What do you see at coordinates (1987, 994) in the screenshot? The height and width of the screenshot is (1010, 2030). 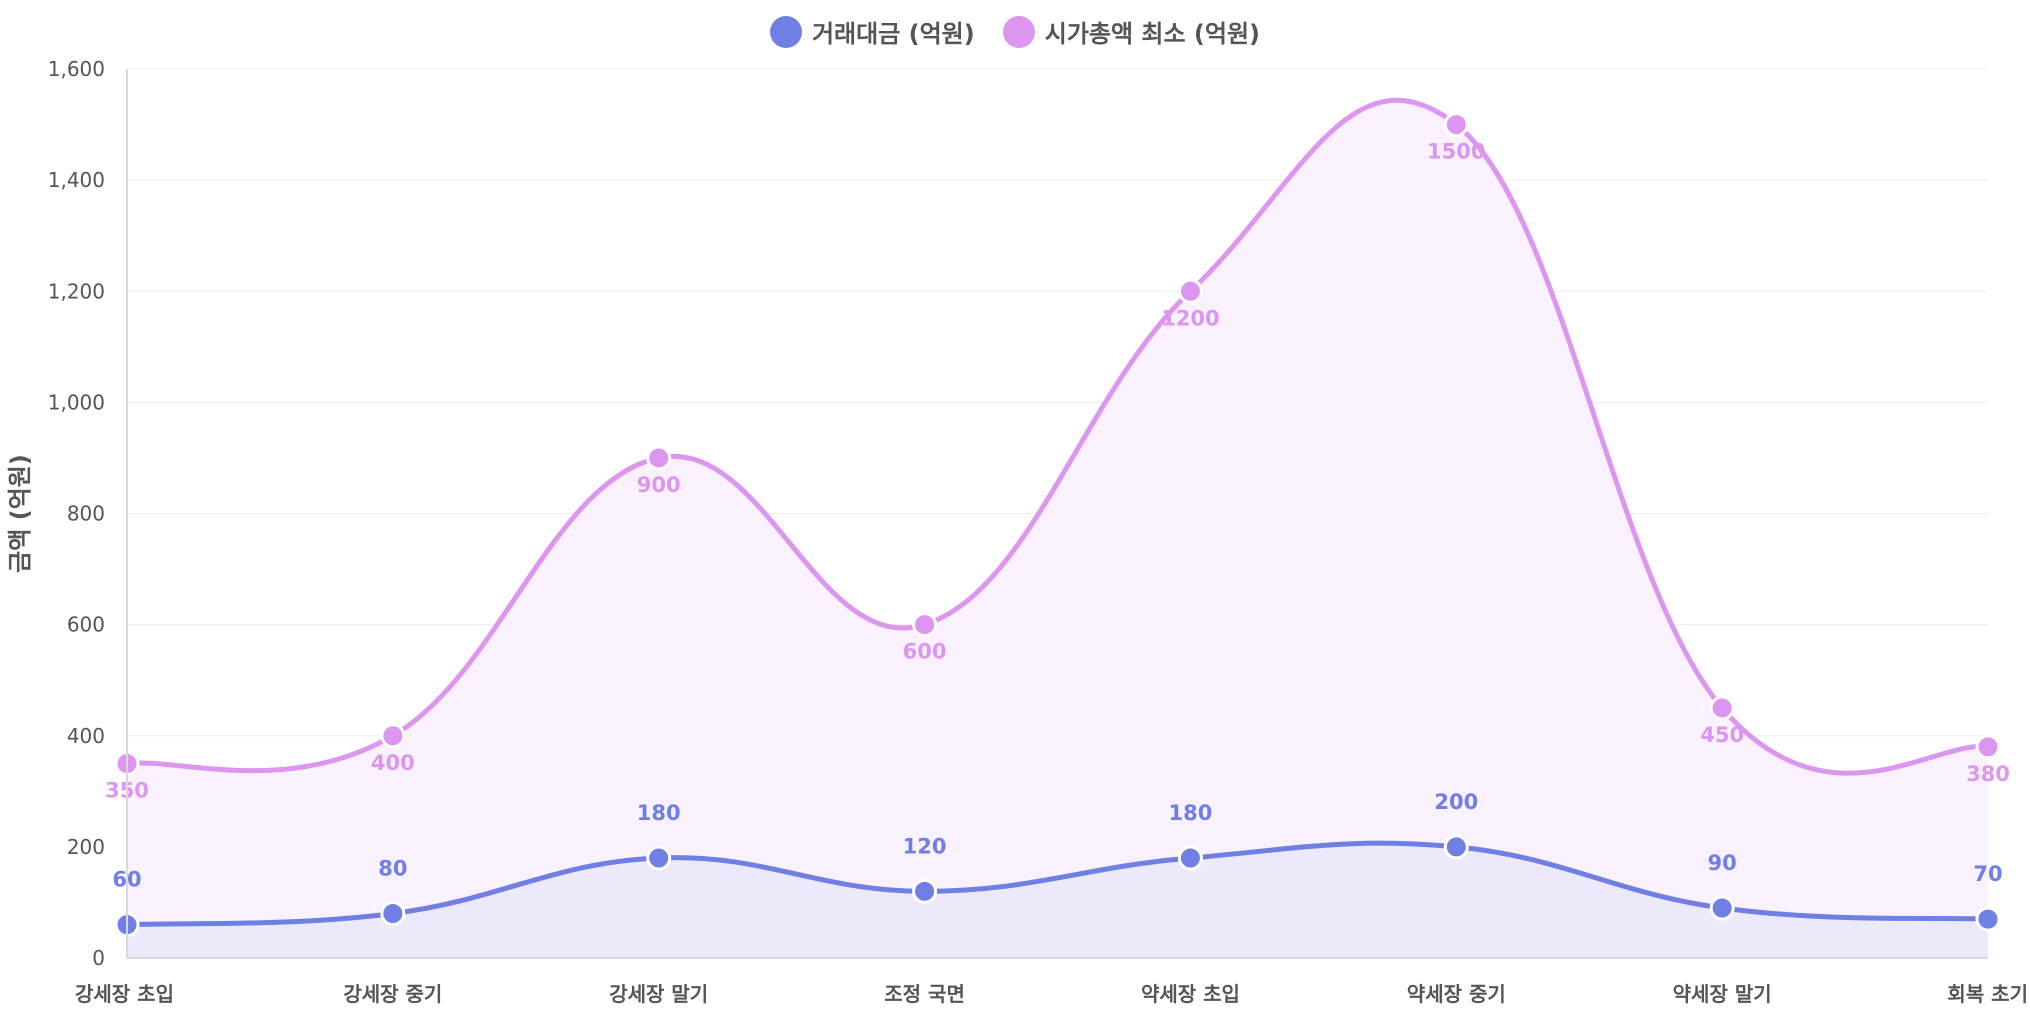 I see `x-tick-label: 회복 초기` at bounding box center [1987, 994].